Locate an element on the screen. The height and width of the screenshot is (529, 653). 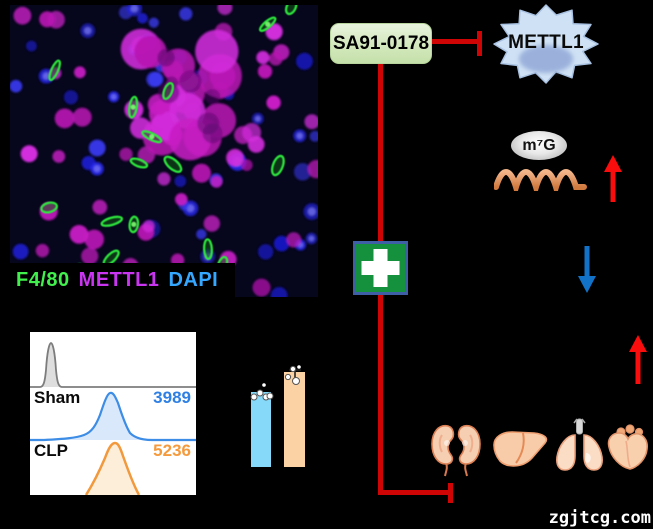
inhibitor-label: SA91-0178 is located at coordinates (381, 43).